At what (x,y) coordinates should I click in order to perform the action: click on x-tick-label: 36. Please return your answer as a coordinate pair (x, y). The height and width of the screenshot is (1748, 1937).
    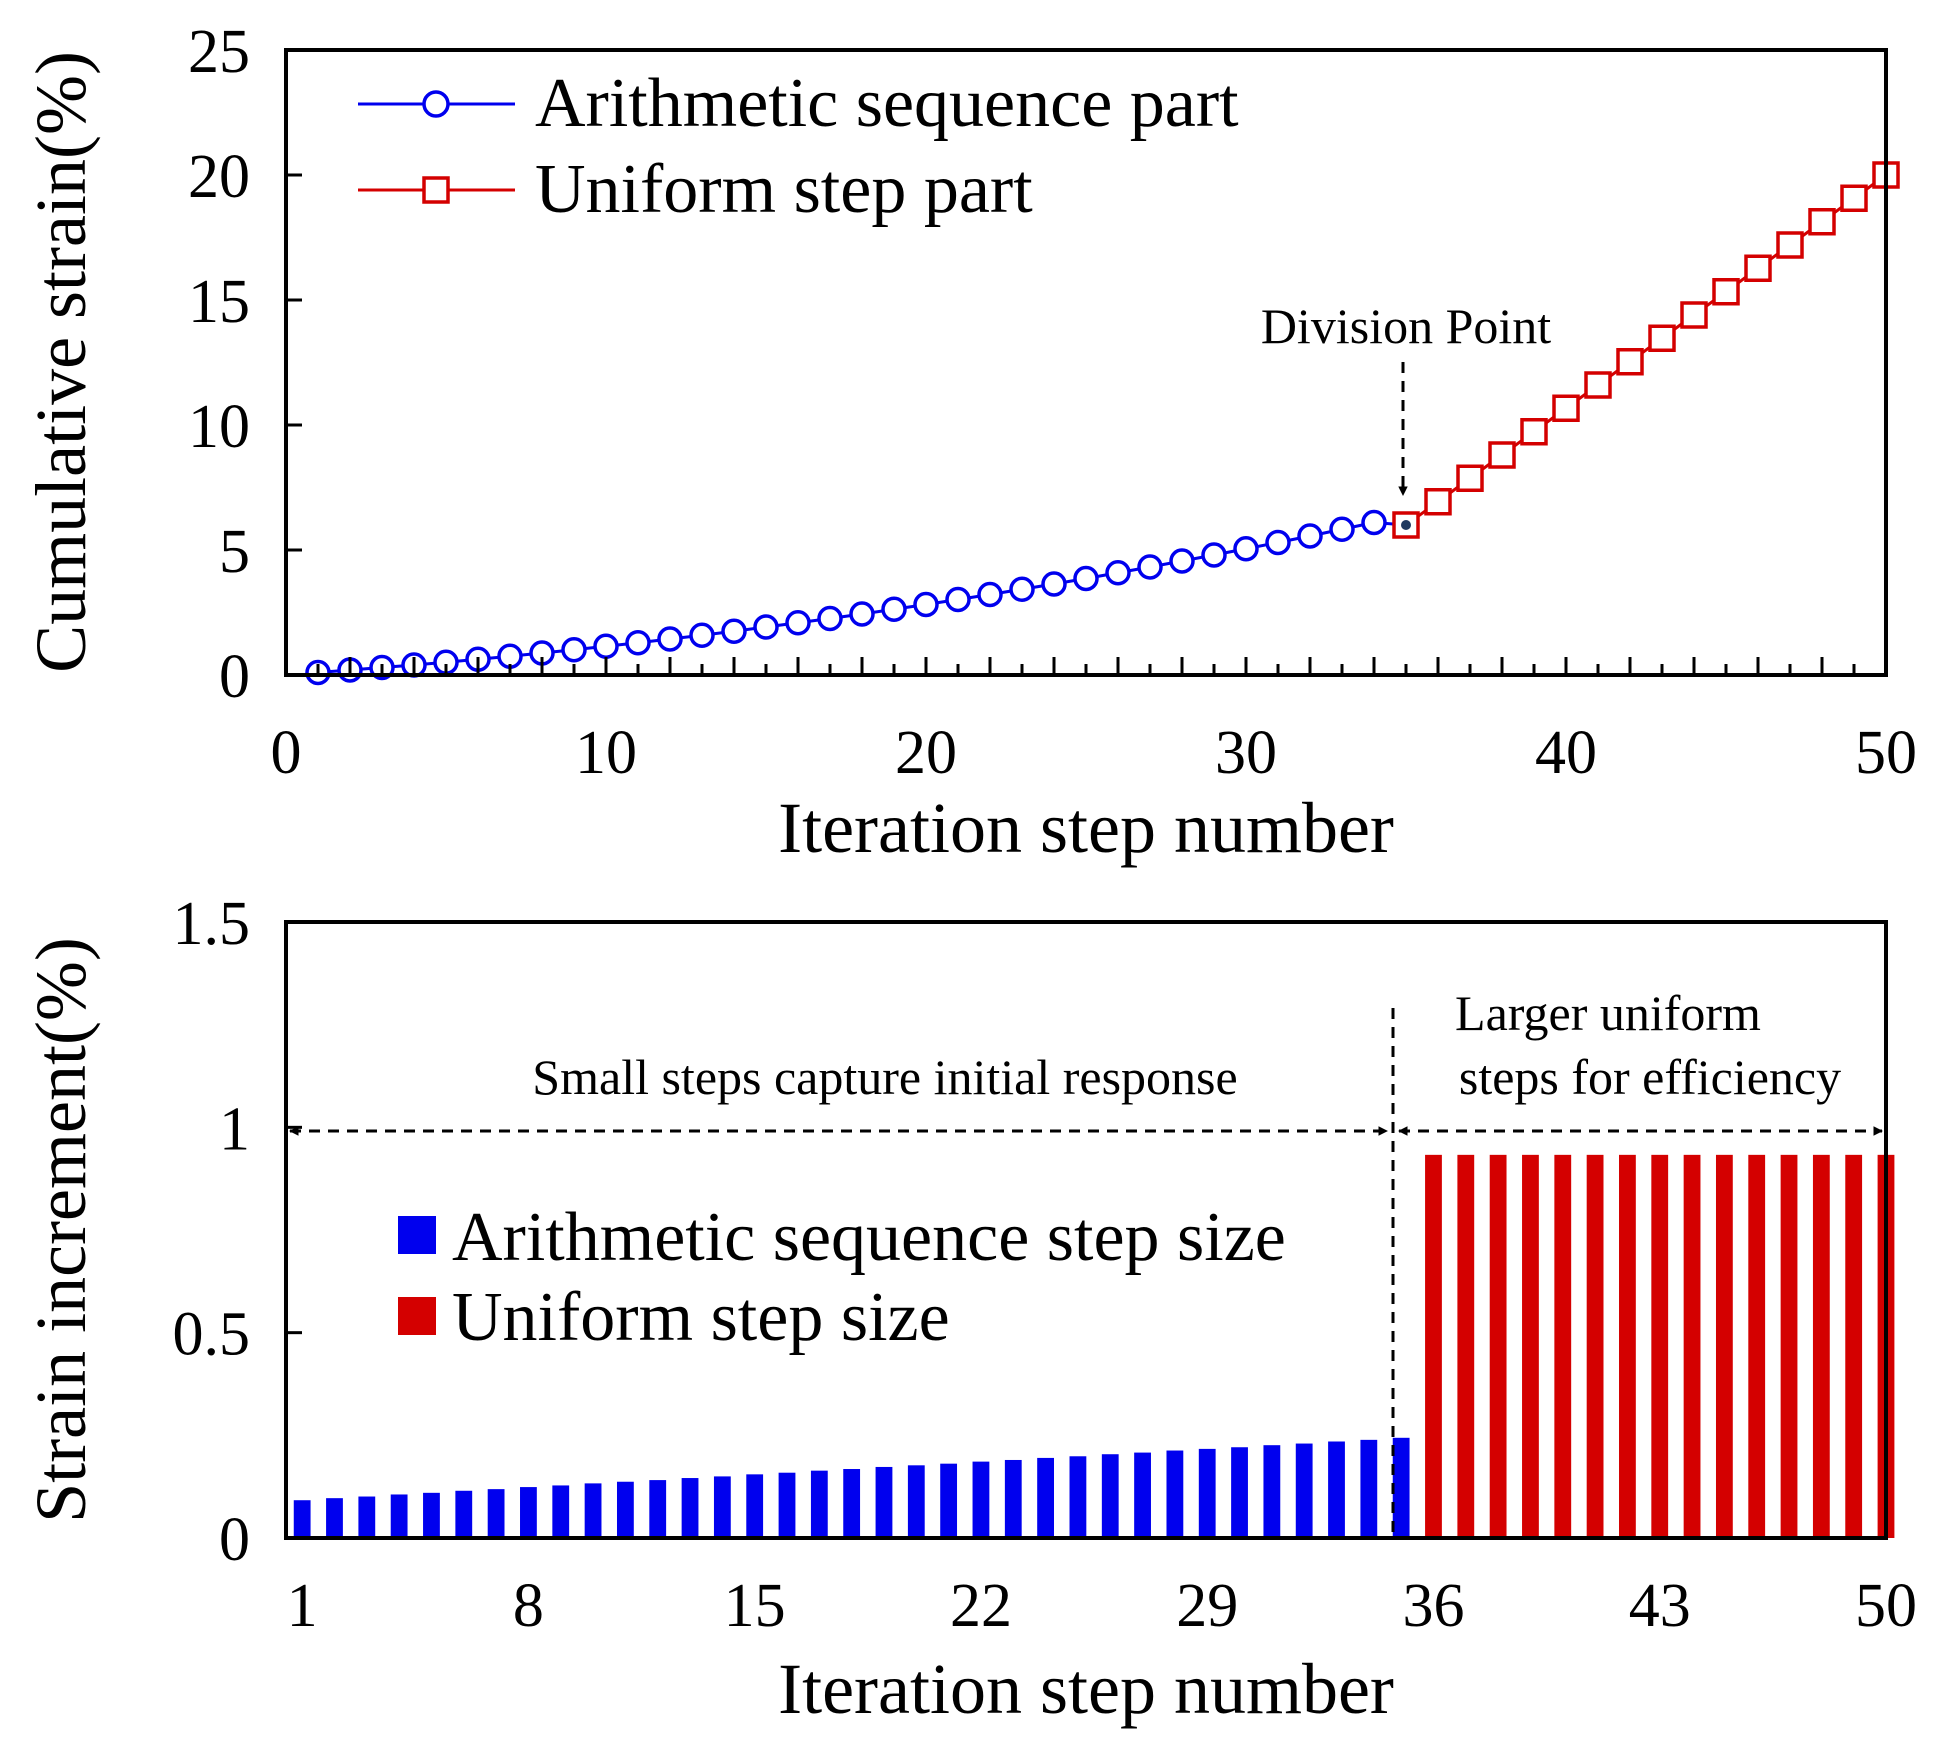
    Looking at the image, I should click on (1433, 1606).